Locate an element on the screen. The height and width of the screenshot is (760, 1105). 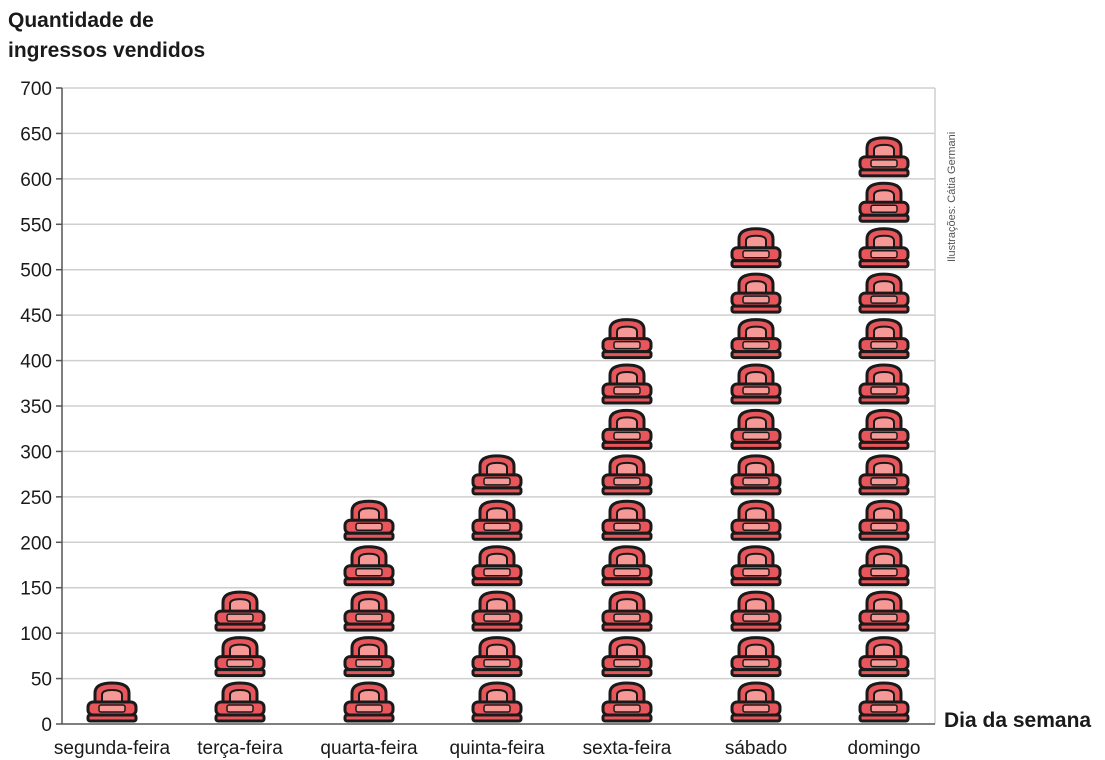
x-category-label: quarta-feira is located at coordinates (369, 748).